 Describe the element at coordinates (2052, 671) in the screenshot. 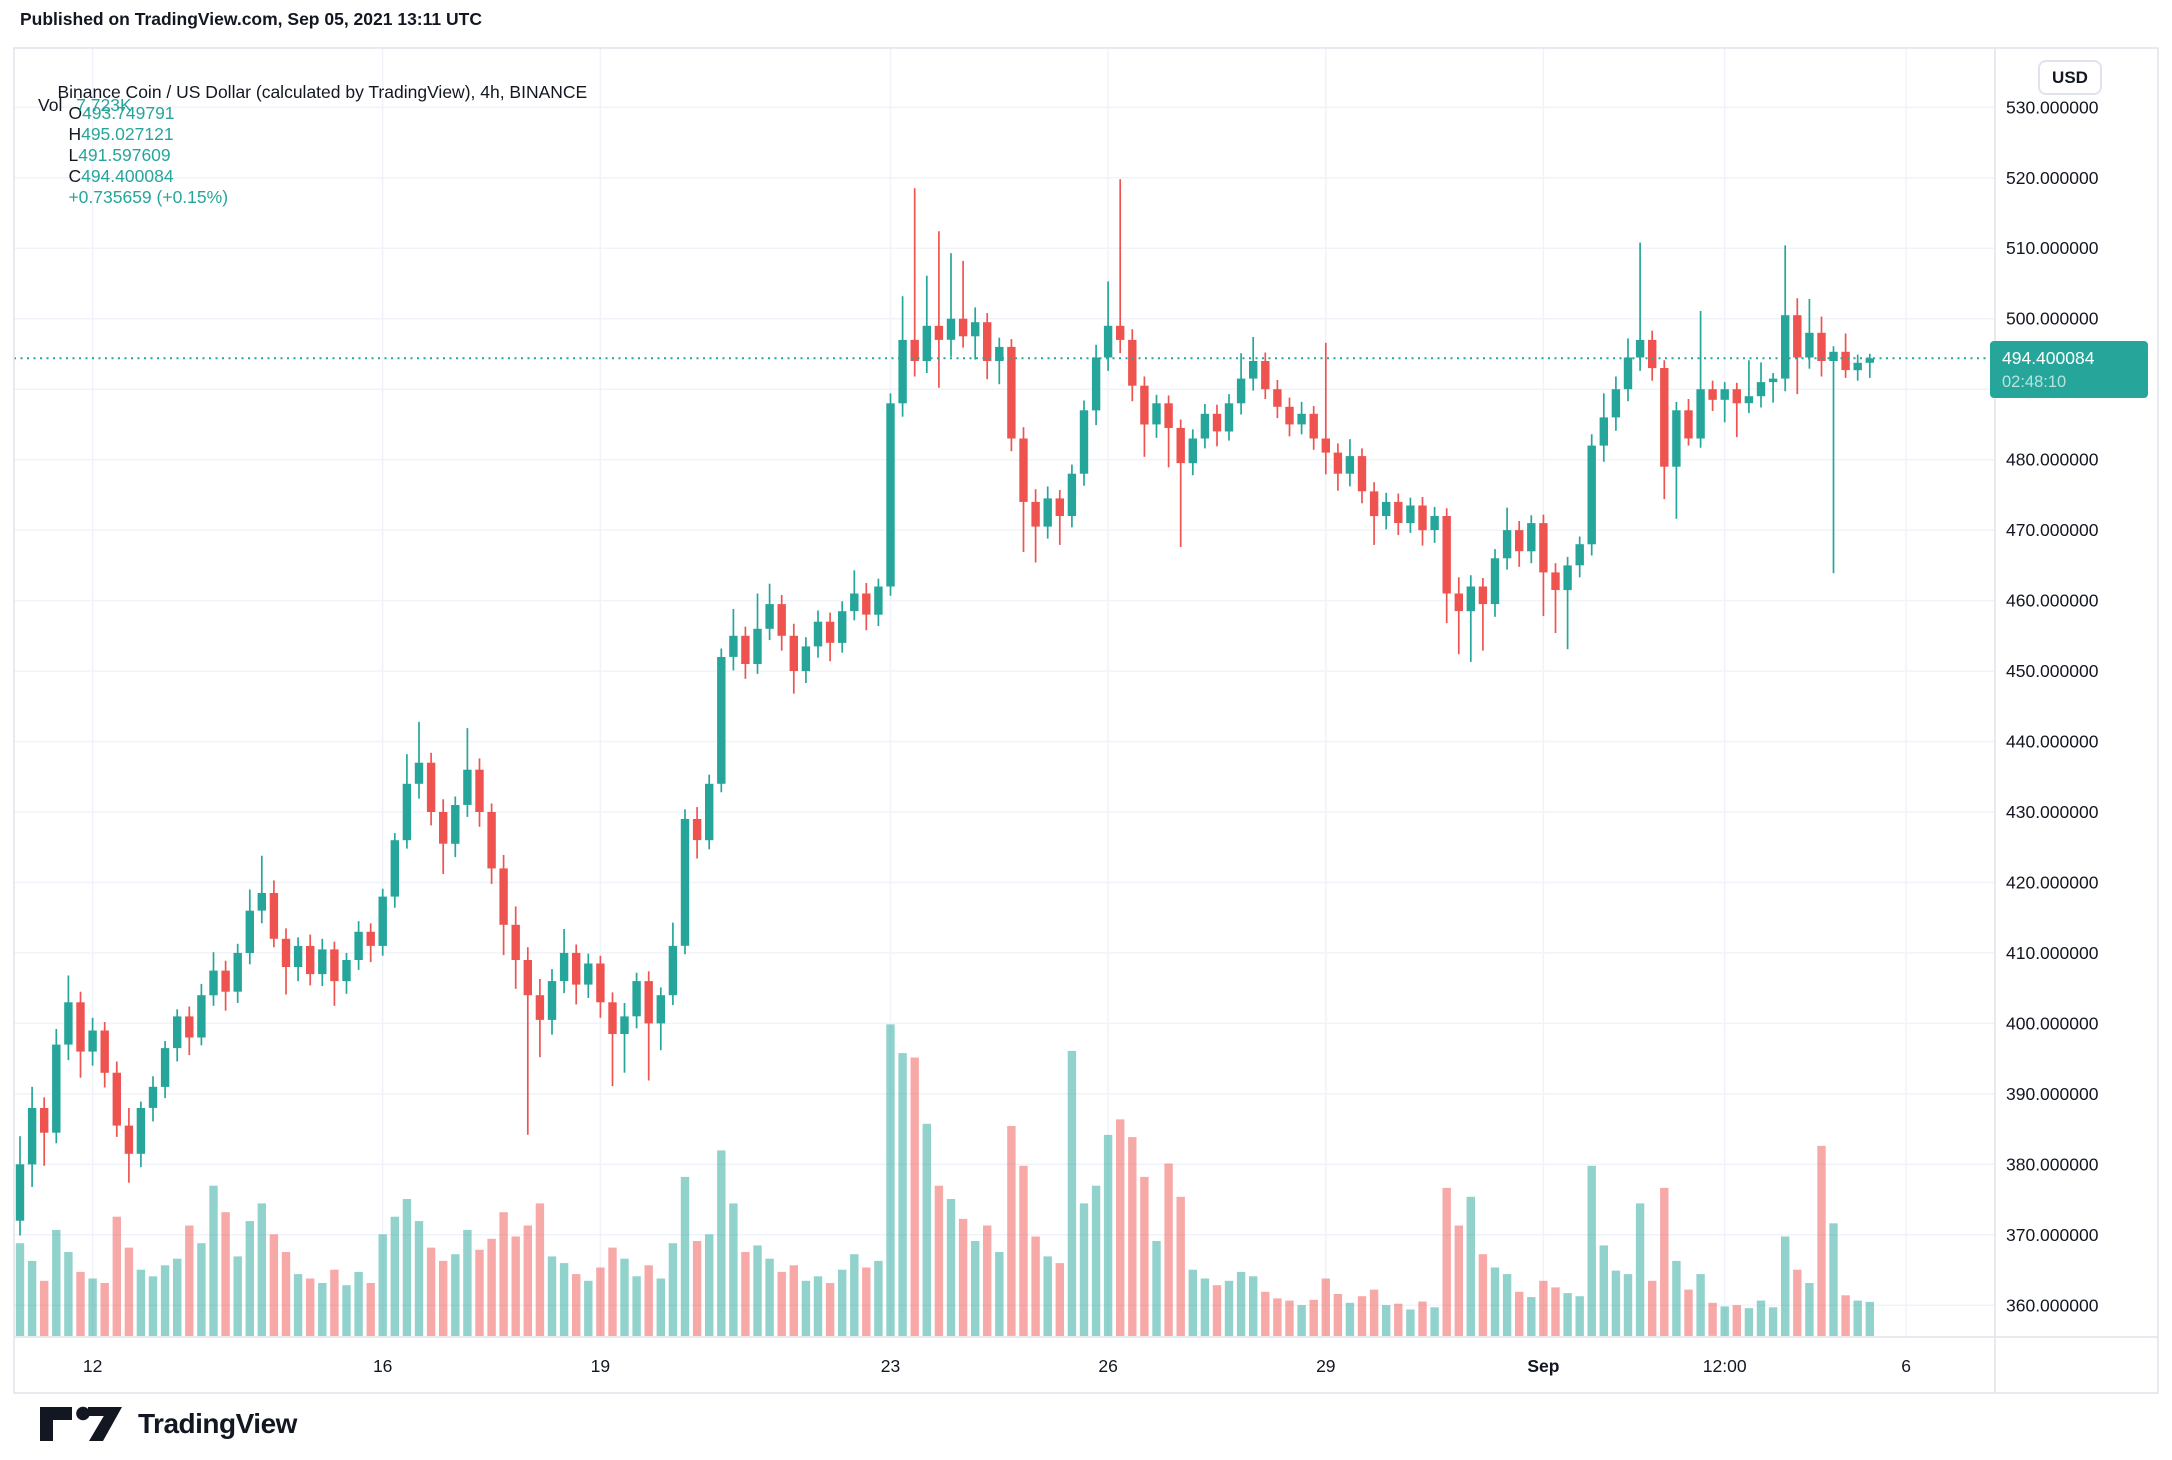

I see `price-tick-label: 450.000000` at that location.